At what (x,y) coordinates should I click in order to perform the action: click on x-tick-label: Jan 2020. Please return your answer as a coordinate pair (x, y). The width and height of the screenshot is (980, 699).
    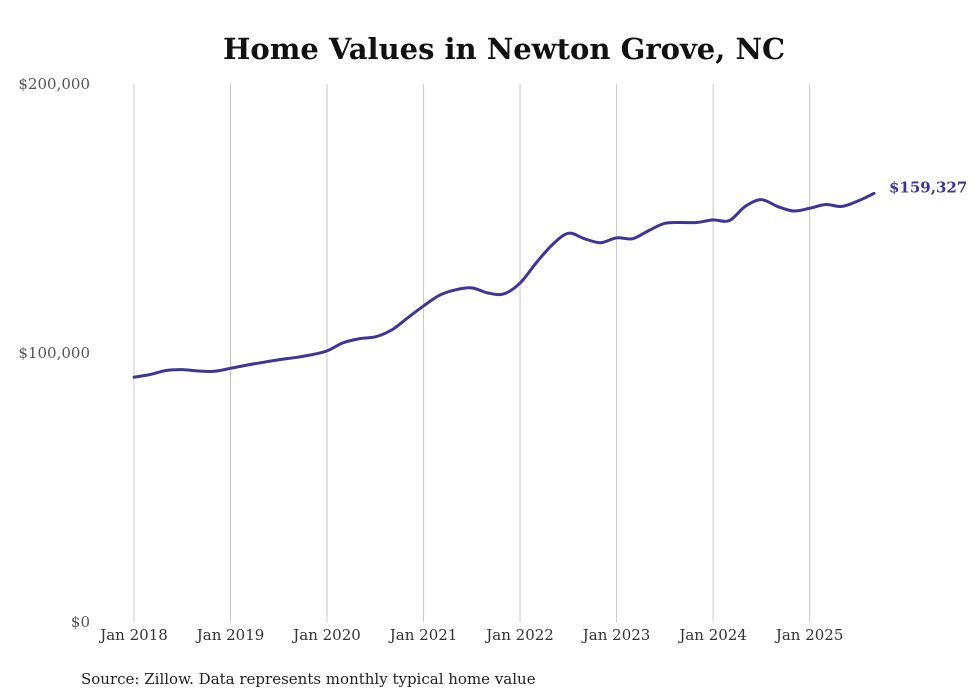
    Looking at the image, I should click on (326, 635).